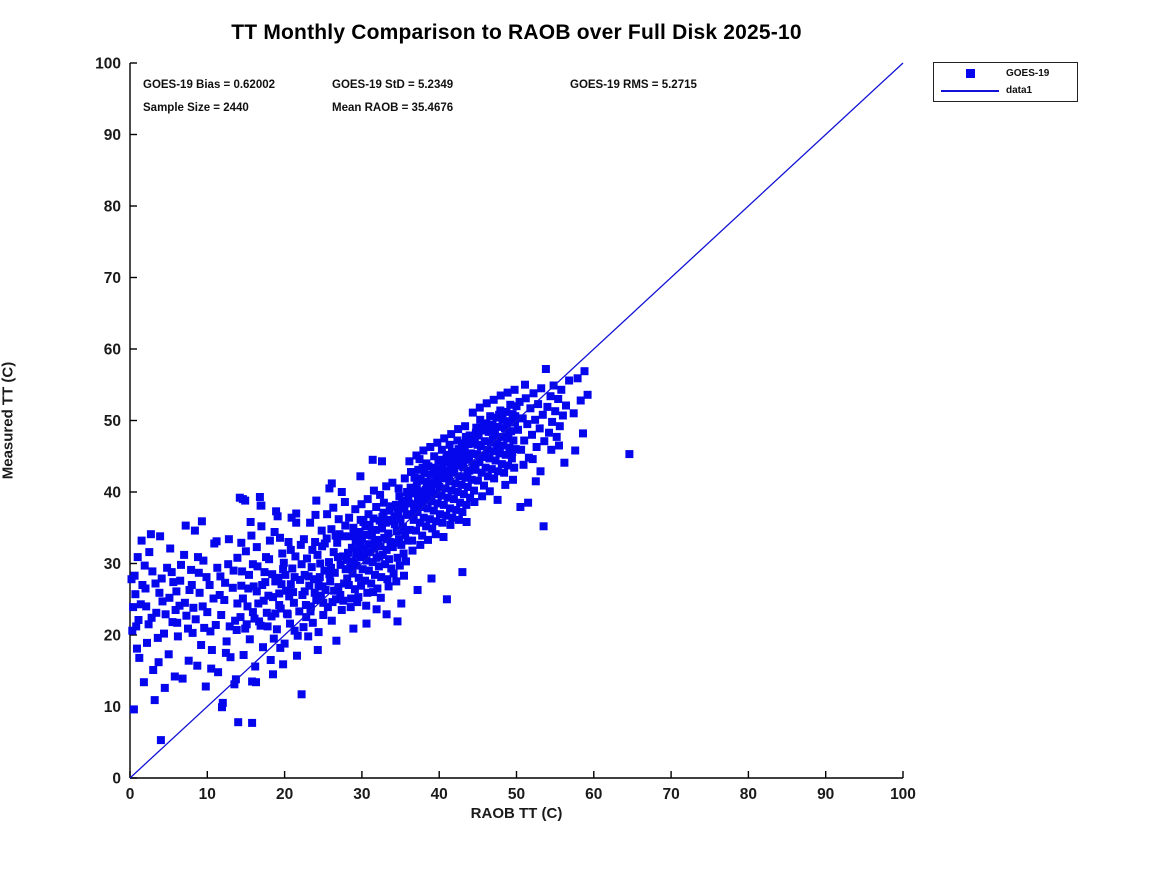 This screenshot has width=1167, height=875. I want to click on legend-label-data1: data1, so click(1019, 90).